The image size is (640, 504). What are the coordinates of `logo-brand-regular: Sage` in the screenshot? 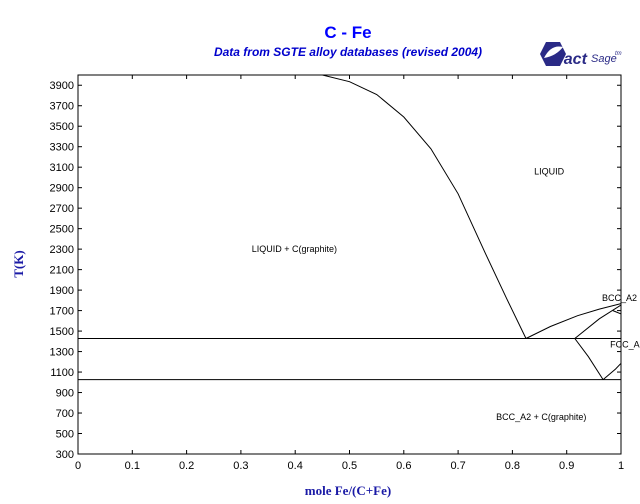 It's located at (604, 59).